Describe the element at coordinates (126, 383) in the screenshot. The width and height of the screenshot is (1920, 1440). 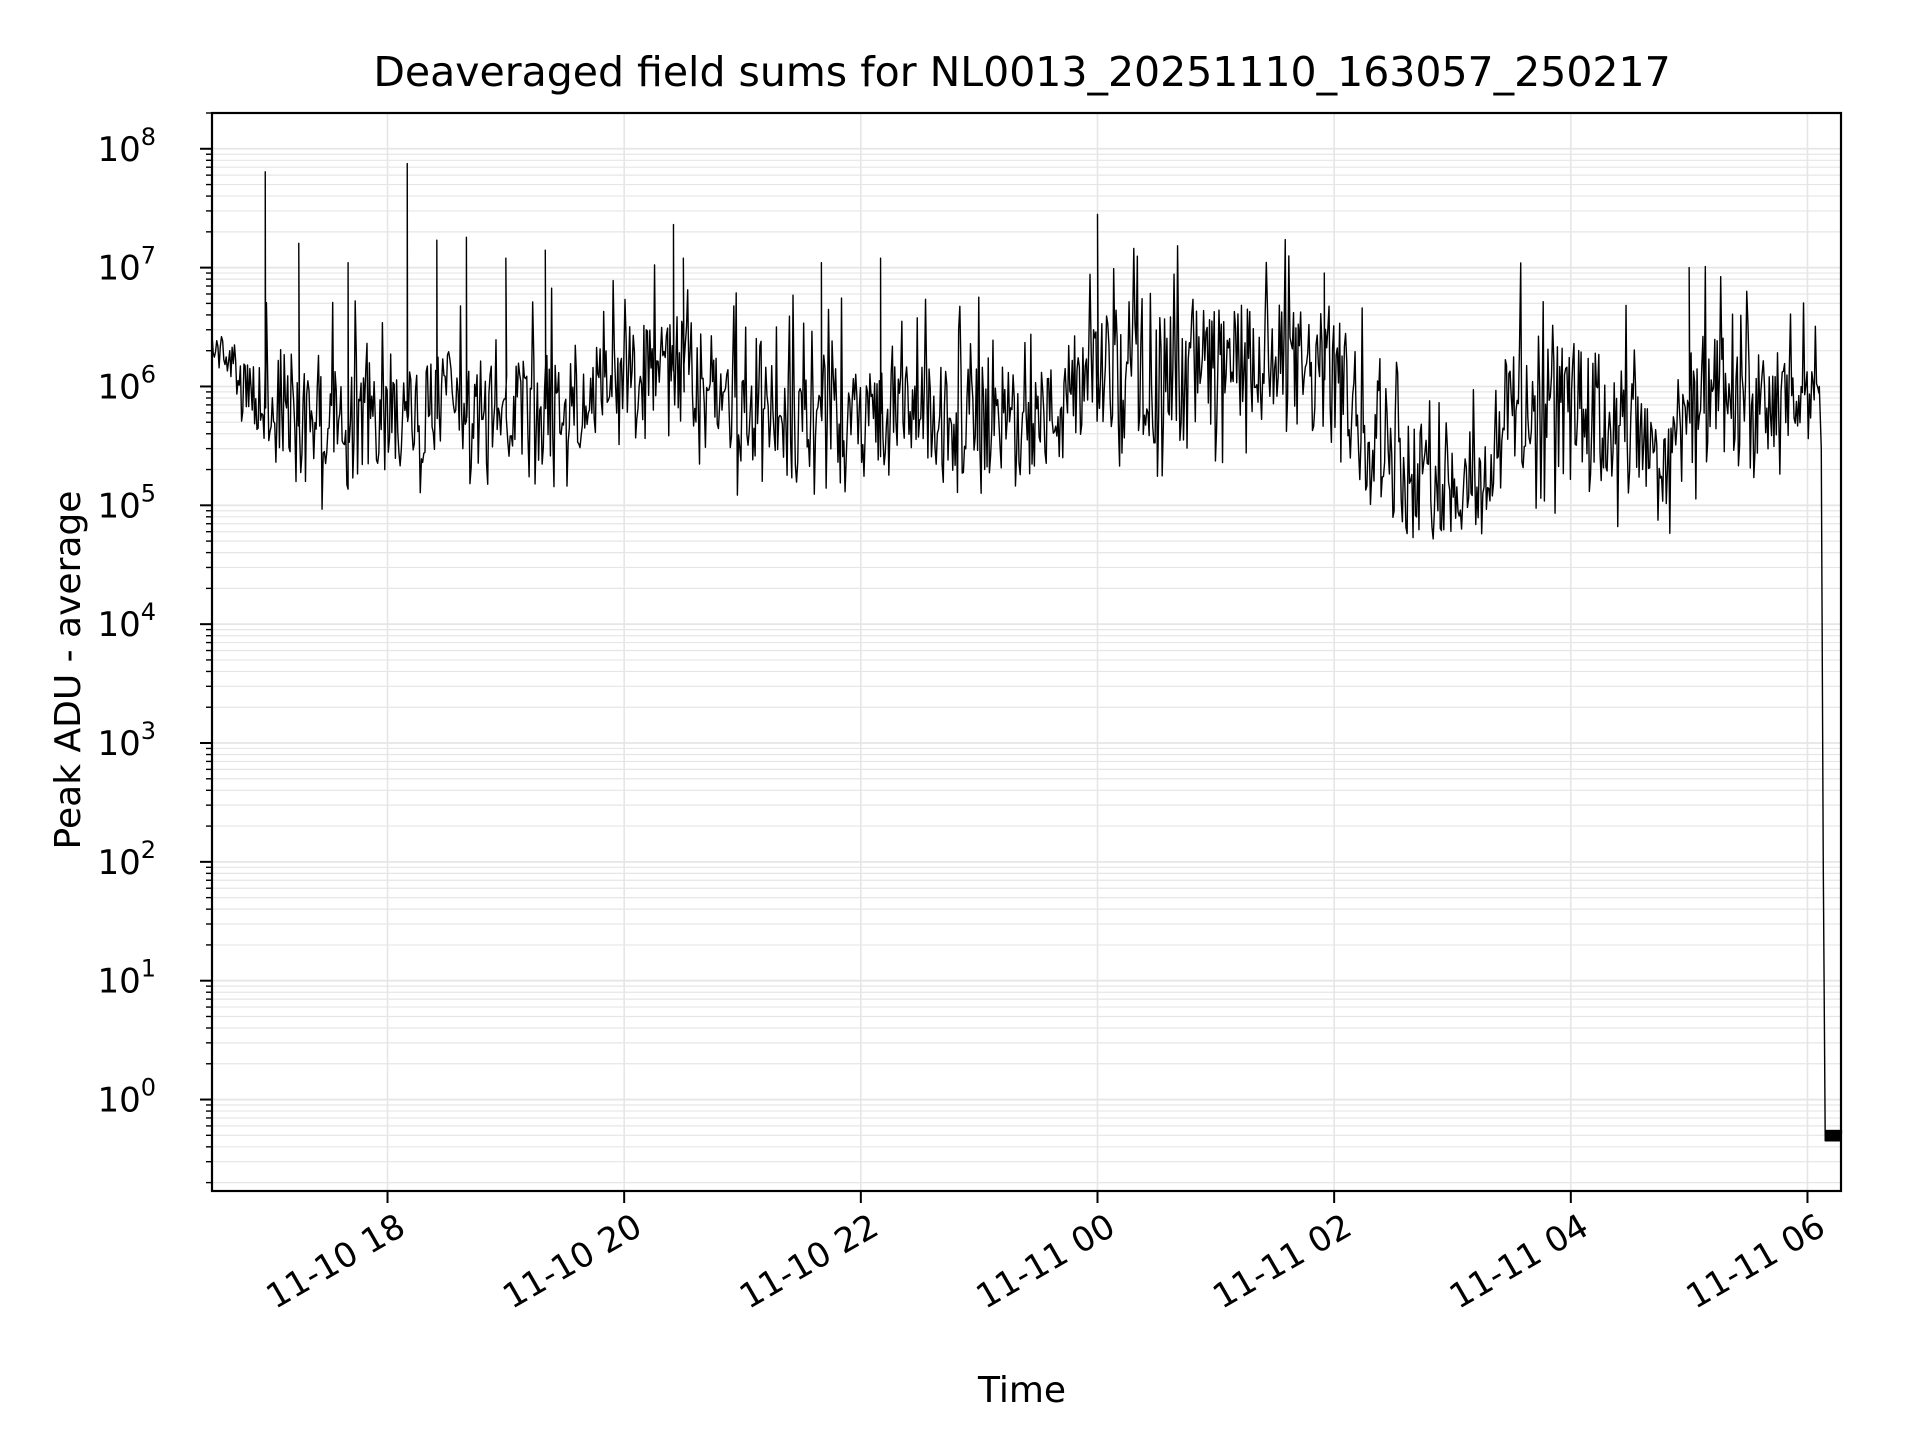
I see `y-tick-label: 10⁶` at that location.